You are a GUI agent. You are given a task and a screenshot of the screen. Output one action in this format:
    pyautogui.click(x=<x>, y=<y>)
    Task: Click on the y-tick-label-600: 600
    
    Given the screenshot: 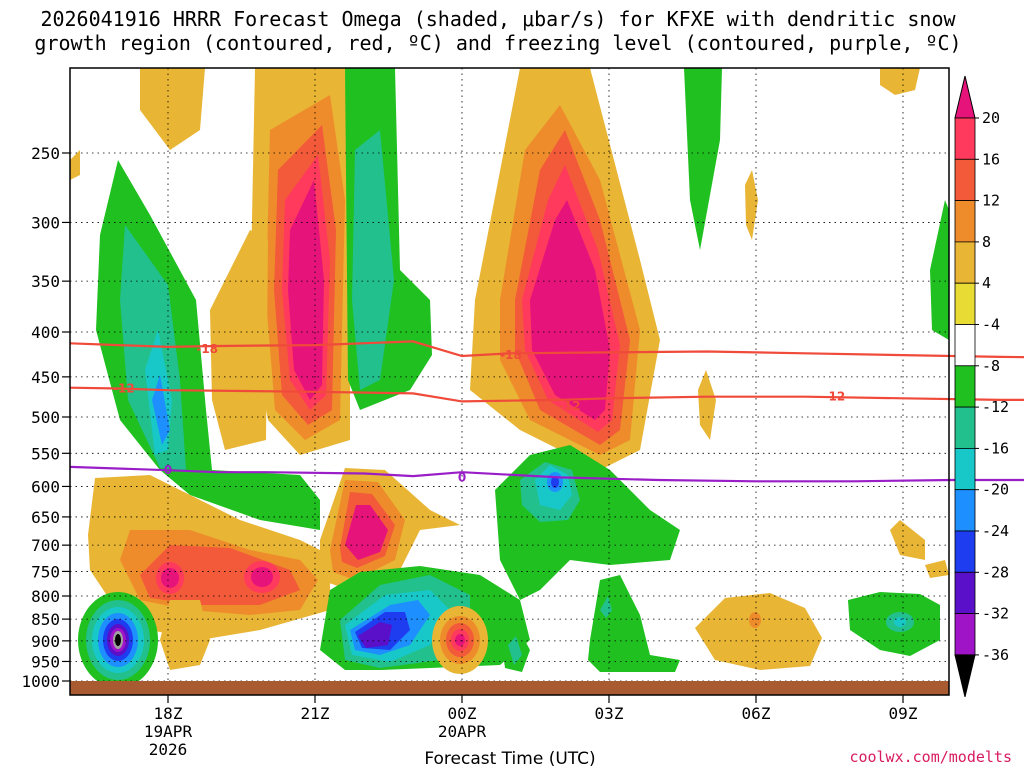 What is the action you would take?
    pyautogui.click(x=45, y=486)
    